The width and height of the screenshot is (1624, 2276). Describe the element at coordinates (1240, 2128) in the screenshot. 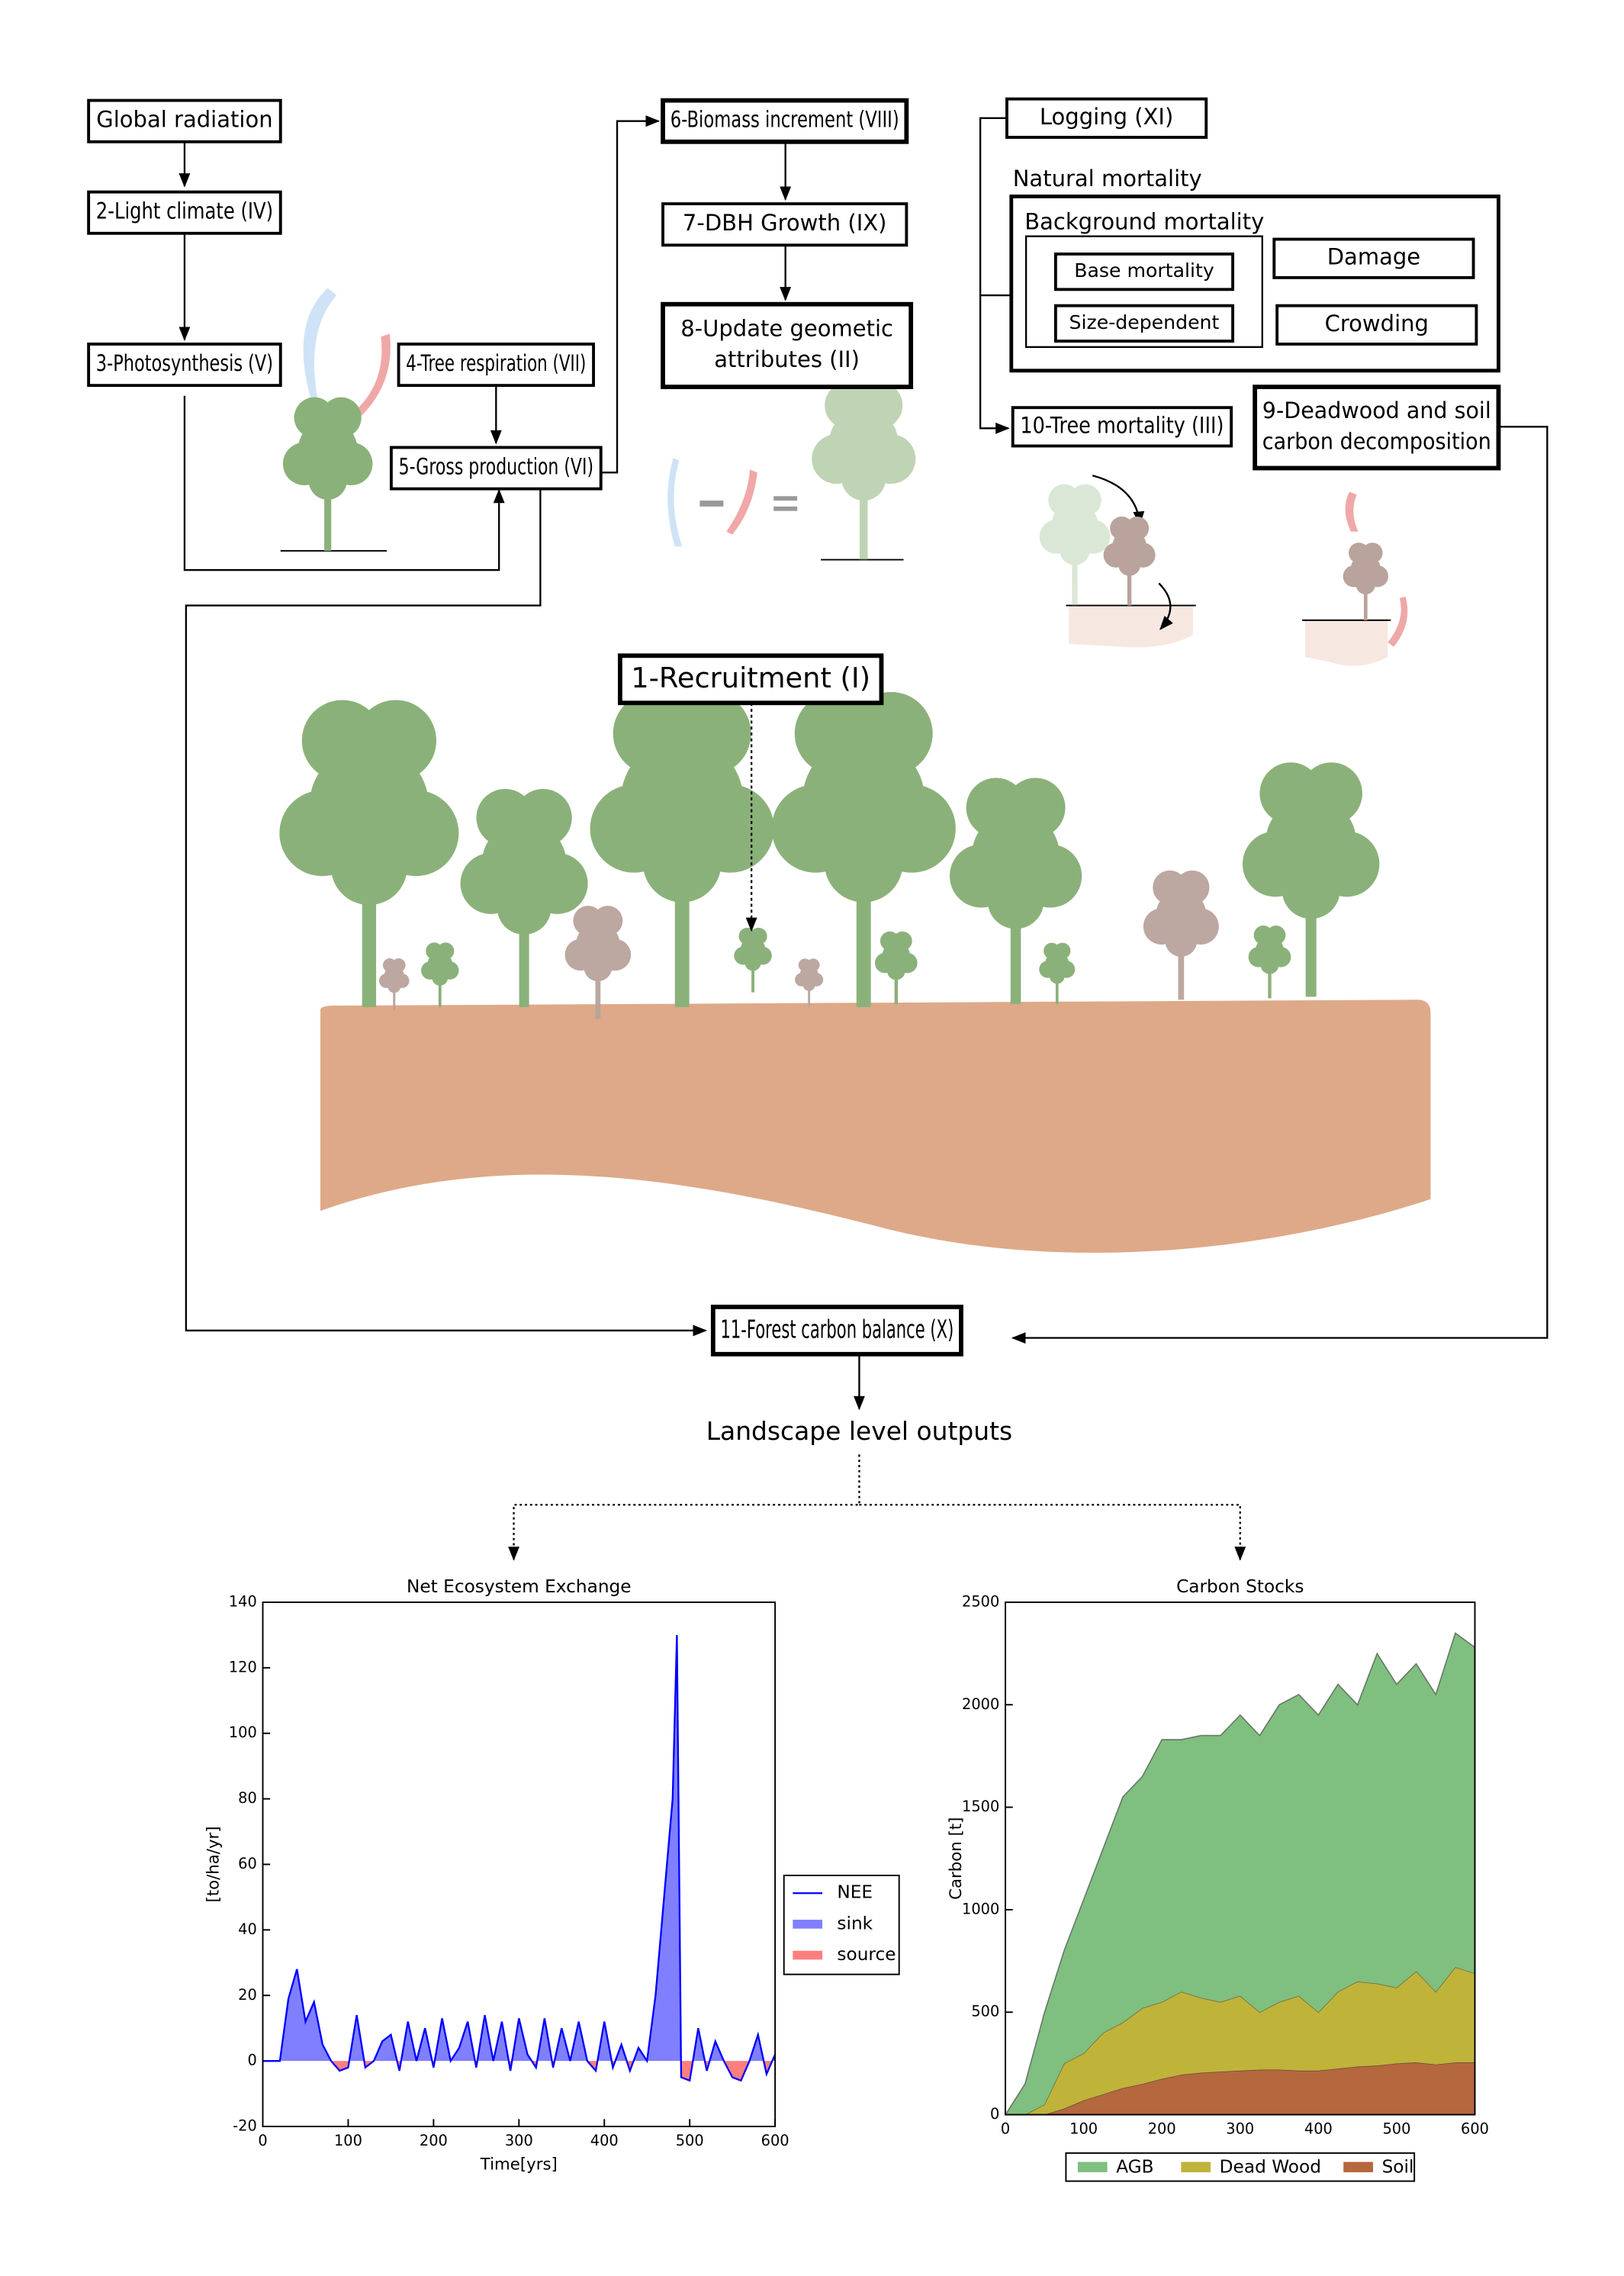

I see `x-tick-label: 300` at that location.